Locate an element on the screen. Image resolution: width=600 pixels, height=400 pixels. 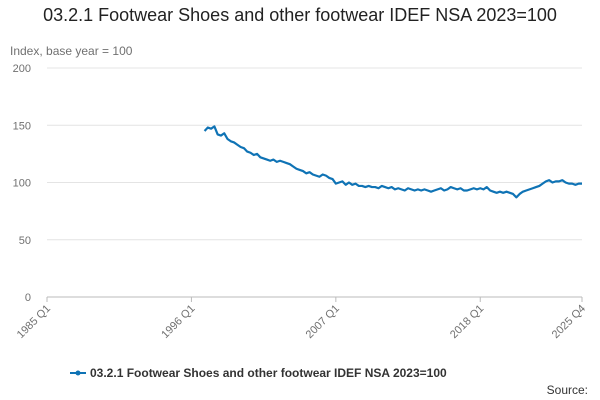
y-tick-label: 100 is located at coordinates (22, 184).